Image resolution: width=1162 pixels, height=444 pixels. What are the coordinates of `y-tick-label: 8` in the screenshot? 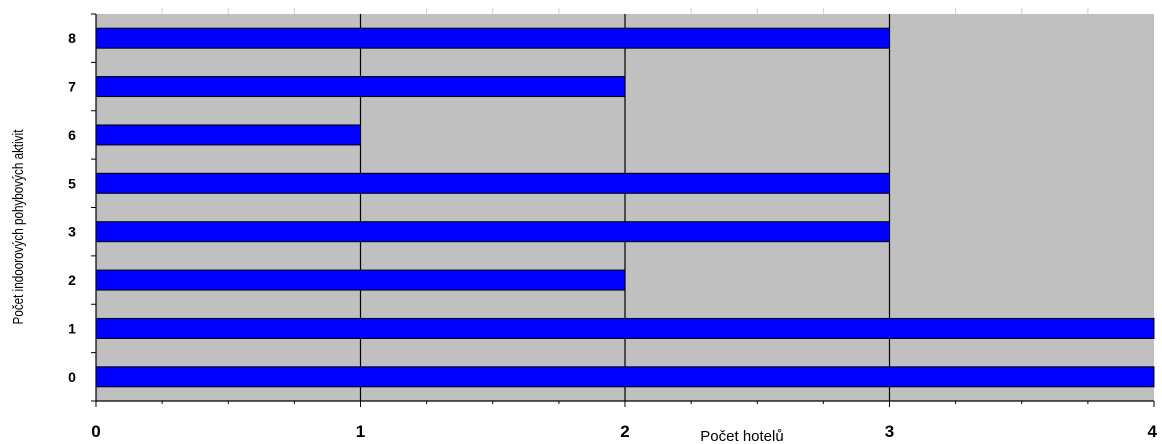 It's located at (72, 38).